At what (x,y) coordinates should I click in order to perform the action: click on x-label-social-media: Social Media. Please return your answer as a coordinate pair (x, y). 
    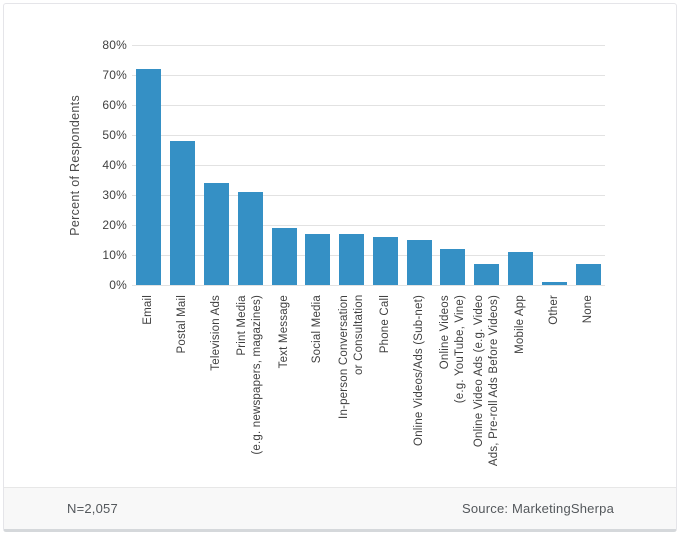
    Looking at the image, I should click on (317, 329).